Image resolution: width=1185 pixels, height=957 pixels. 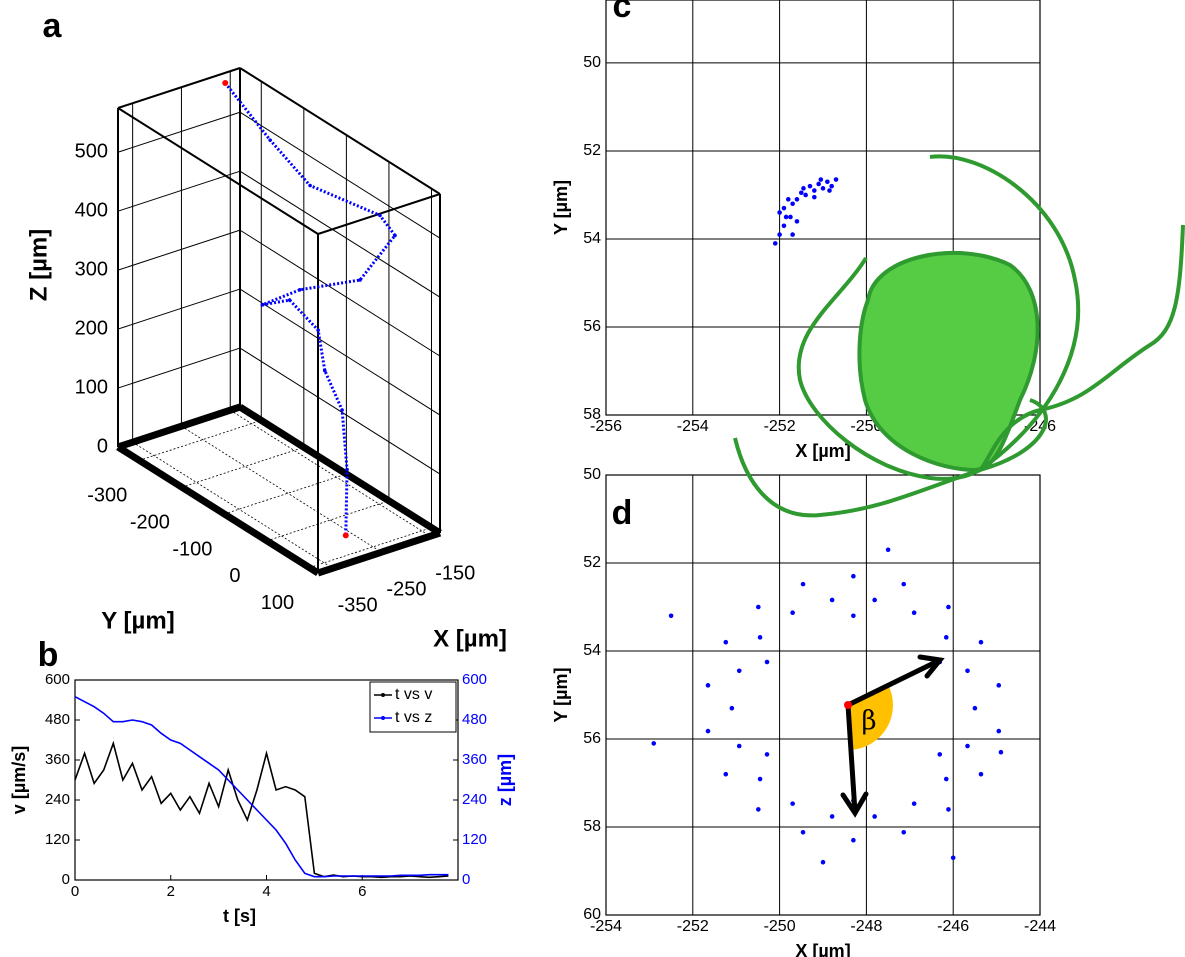 I want to click on arrow-head, so click(x=854, y=804).